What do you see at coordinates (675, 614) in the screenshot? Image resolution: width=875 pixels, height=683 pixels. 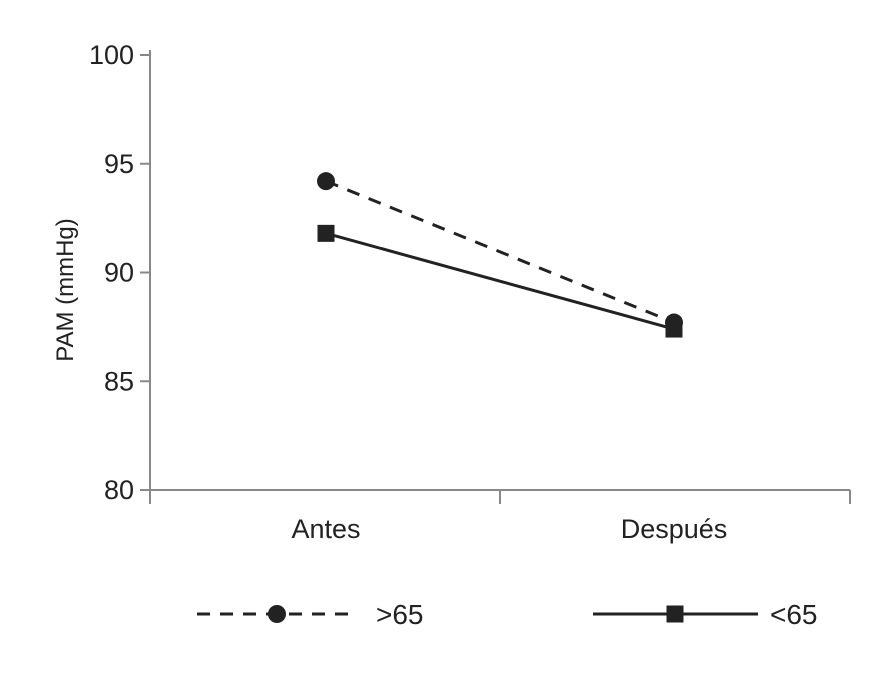 I see `legend-marker-square` at bounding box center [675, 614].